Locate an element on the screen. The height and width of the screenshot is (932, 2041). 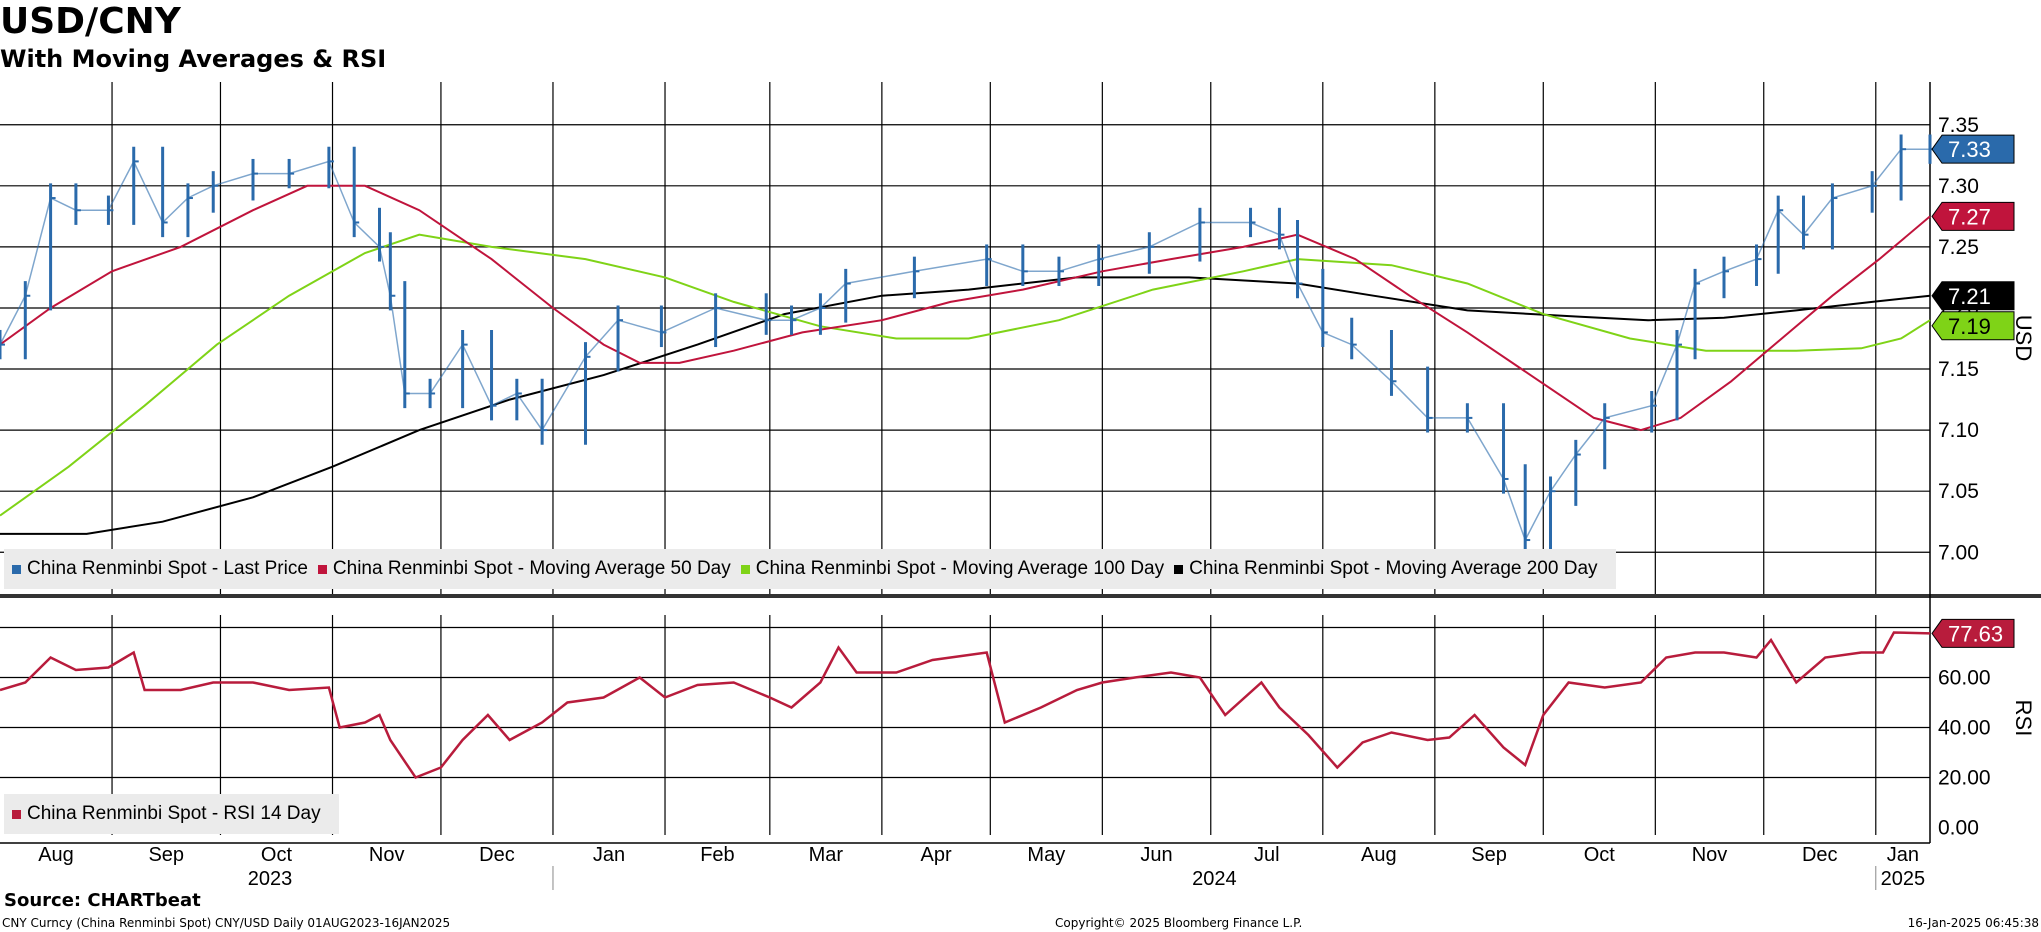
ma50-tag: 7.27 is located at coordinates (1969, 216).